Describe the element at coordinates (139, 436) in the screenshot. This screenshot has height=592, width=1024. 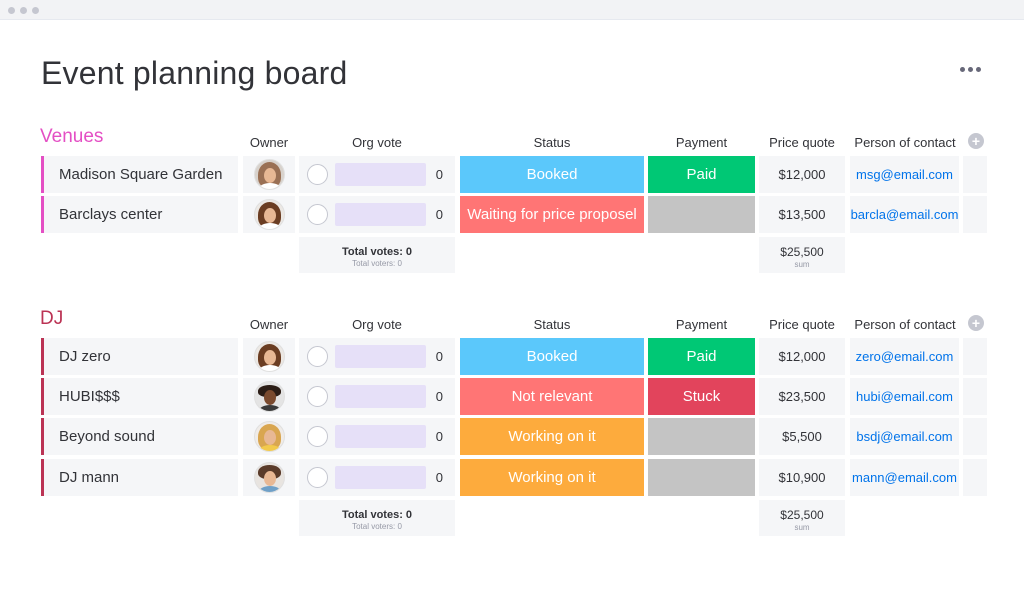
I see `item-name: Beyond sound` at that location.